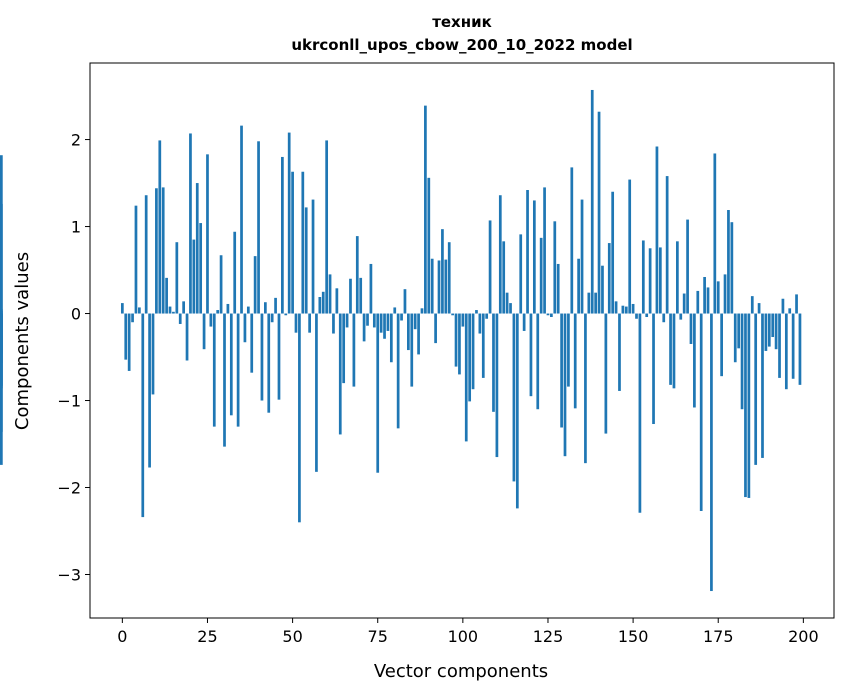 Image resolution: width=847 pixels, height=696 pixels. What do you see at coordinates (461, 671) in the screenshot?
I see `x-axis-label: Vector components` at bounding box center [461, 671].